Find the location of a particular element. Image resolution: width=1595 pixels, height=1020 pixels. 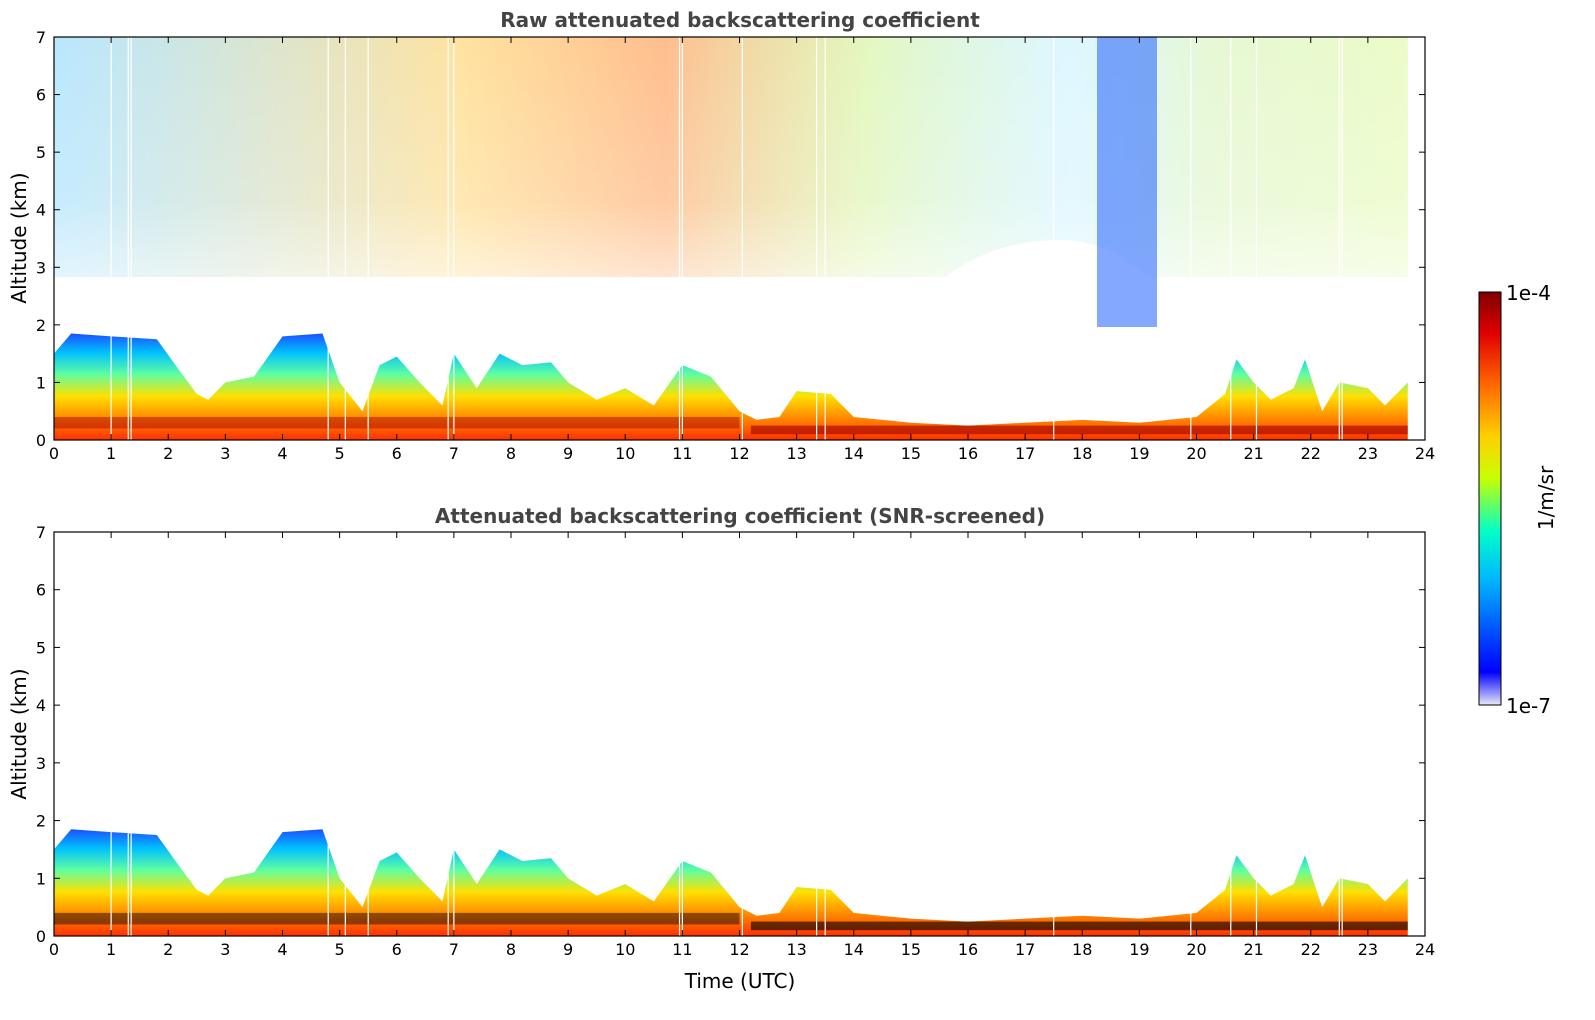

raw-x-tick-label: 3 is located at coordinates (225, 453).